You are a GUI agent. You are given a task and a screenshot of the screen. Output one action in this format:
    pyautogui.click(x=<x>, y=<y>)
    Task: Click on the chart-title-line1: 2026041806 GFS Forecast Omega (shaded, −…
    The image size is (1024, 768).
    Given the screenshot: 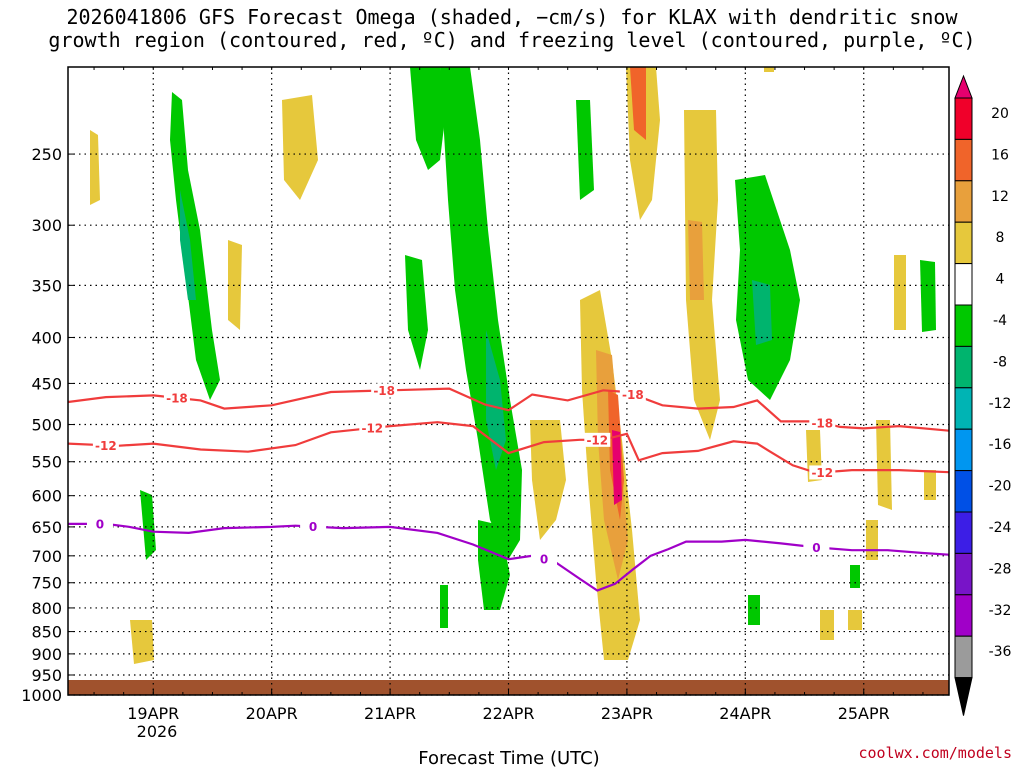 What is the action you would take?
    pyautogui.click(x=512, y=17)
    